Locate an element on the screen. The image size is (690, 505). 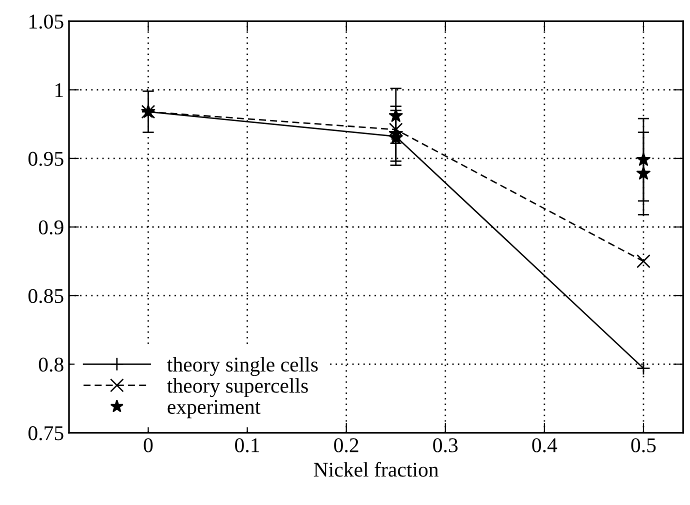
x-tick-label: 0.2 is located at coordinates (346, 445).